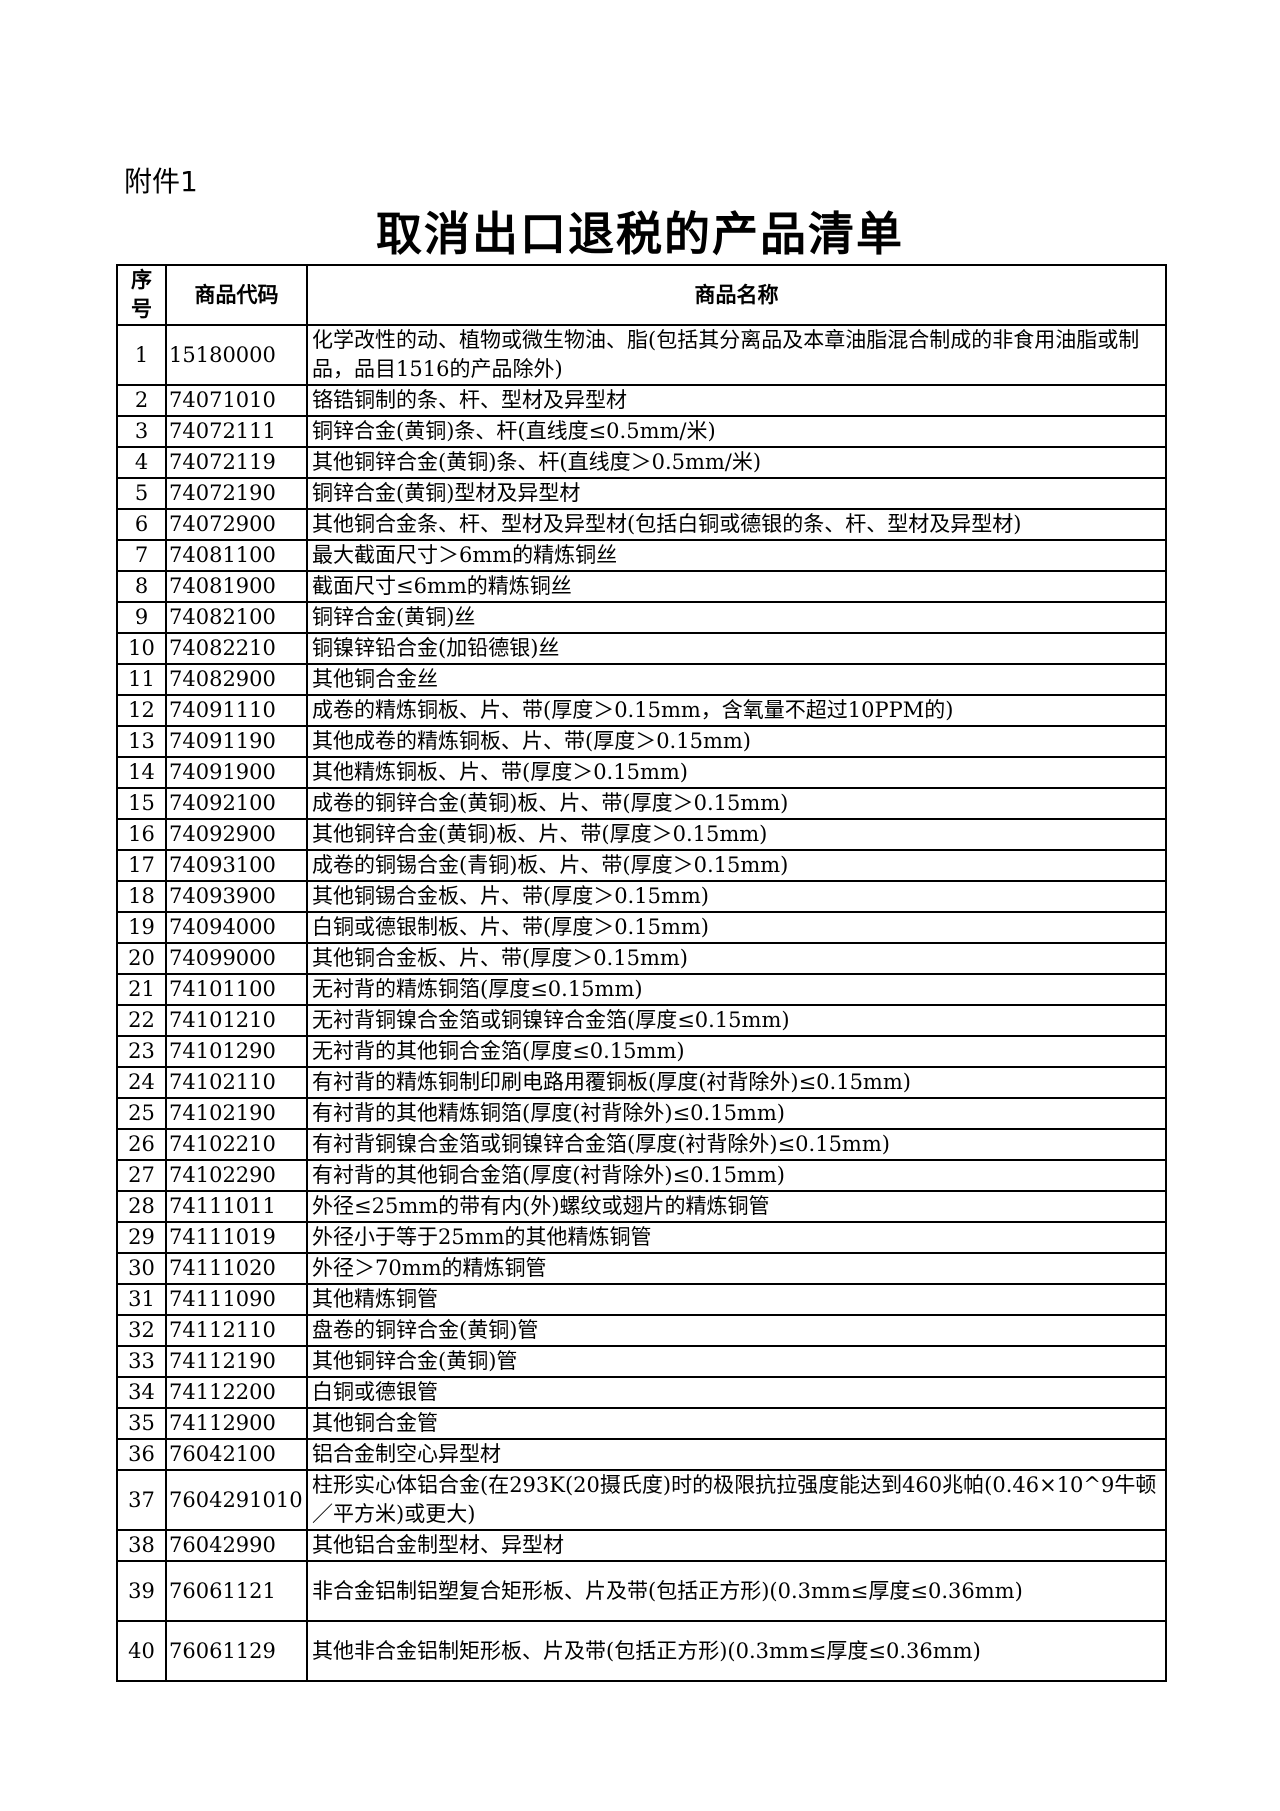 The width and height of the screenshot is (1280, 1811). I want to click on table-row: 25 74102190 有衬背的其他精炼铜箔(厚度(衬背除外)≤0.15mm), so click(641, 1113).